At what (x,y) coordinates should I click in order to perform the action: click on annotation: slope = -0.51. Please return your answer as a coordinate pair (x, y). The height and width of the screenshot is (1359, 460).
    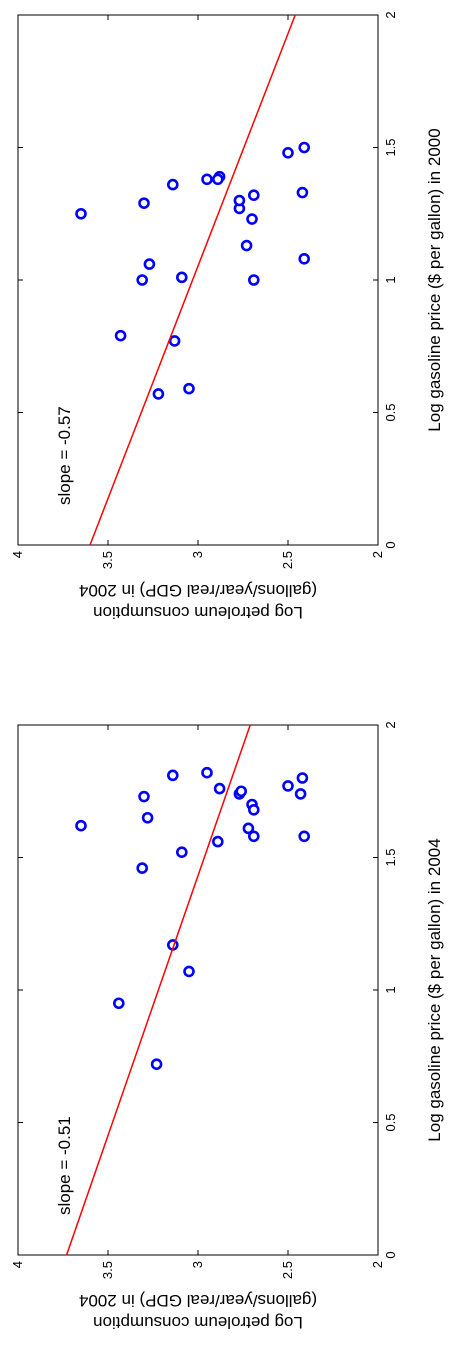
    Looking at the image, I should click on (64, 1165).